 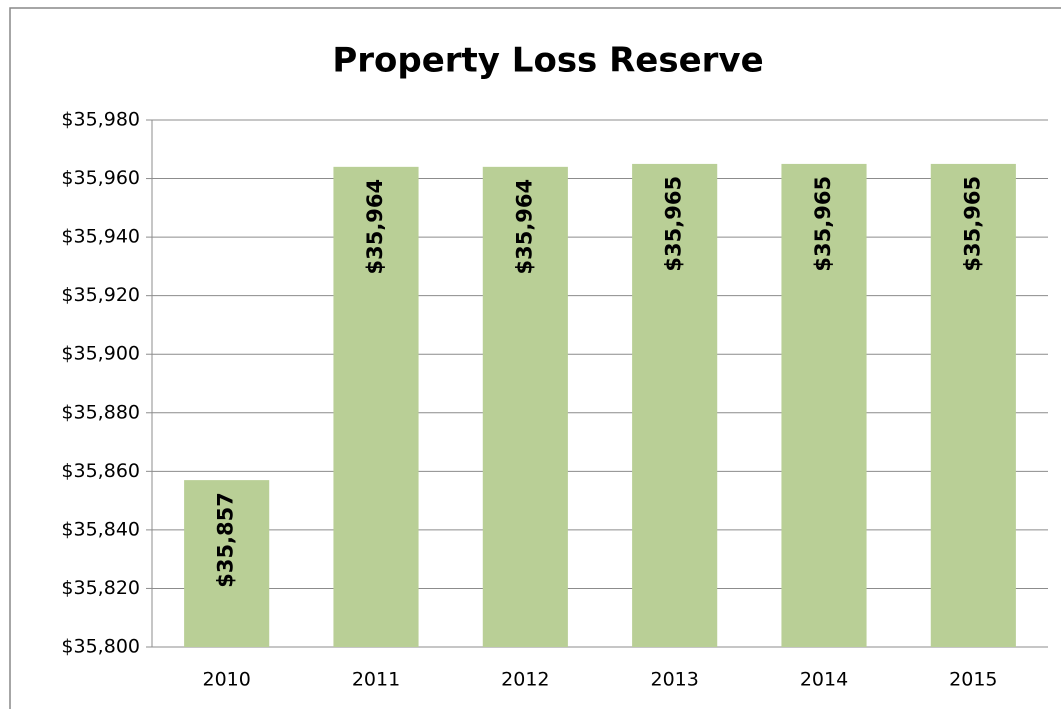 I want to click on y-tick-label: $35,900, so click(x=100, y=354).